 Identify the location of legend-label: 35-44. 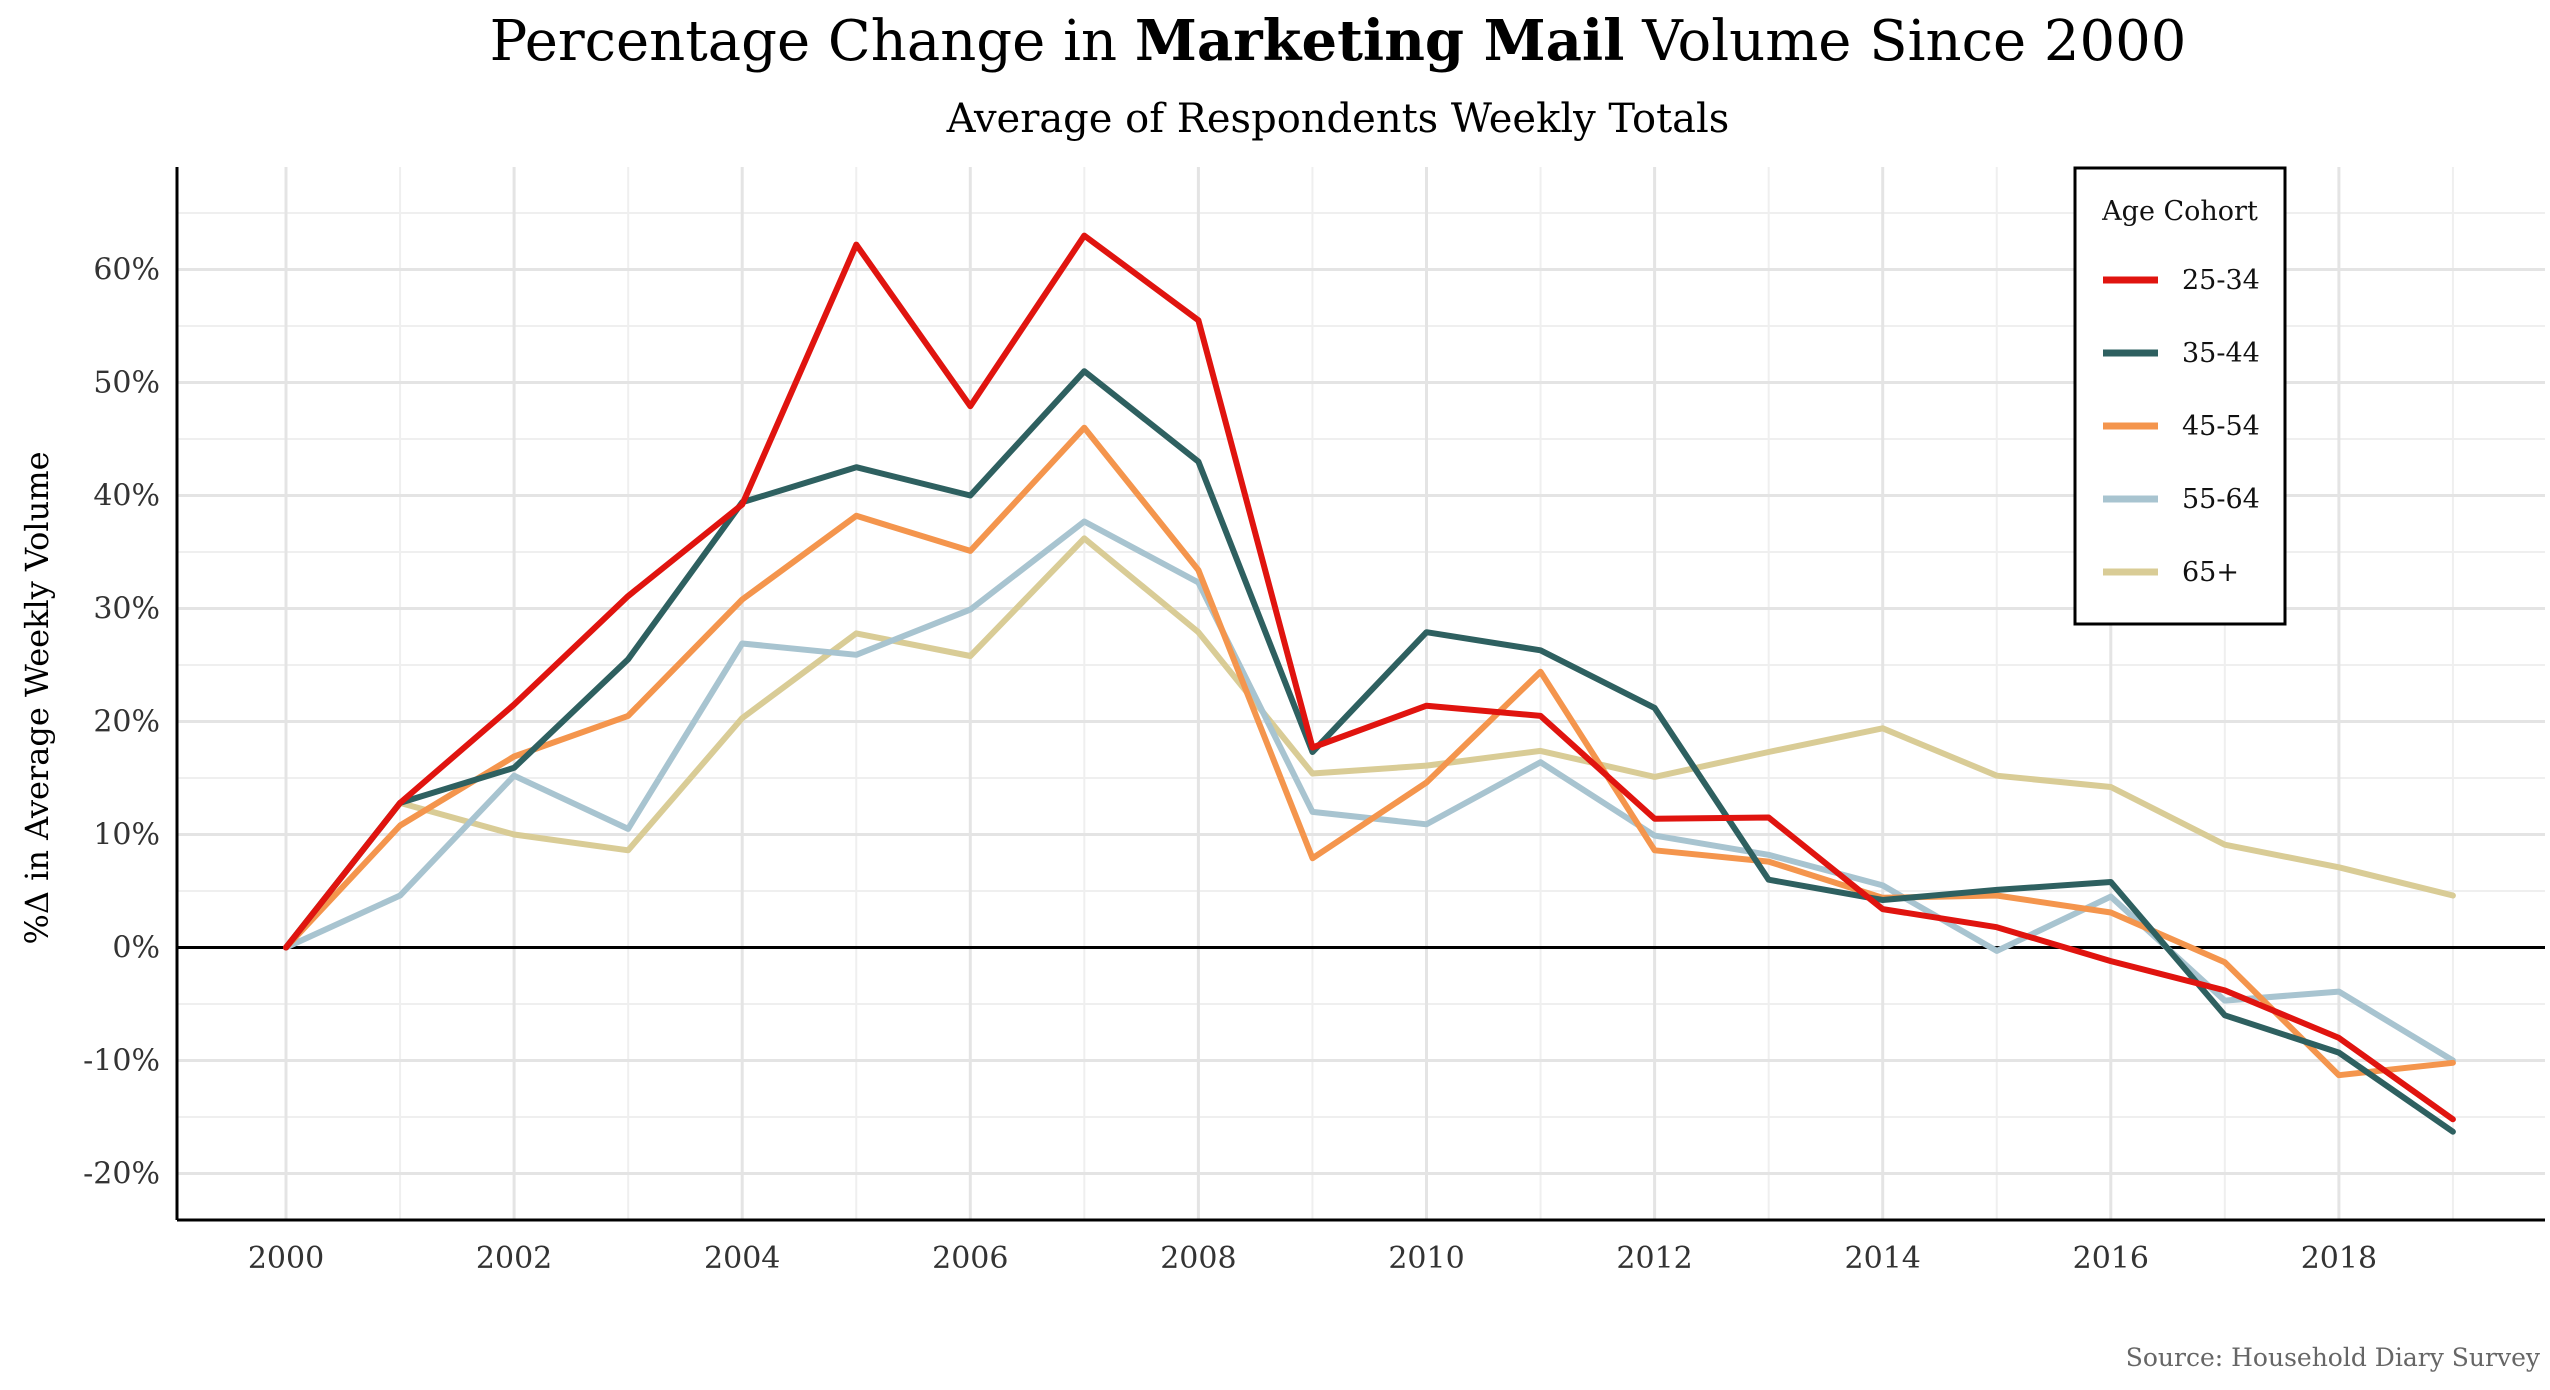
(2221, 353).